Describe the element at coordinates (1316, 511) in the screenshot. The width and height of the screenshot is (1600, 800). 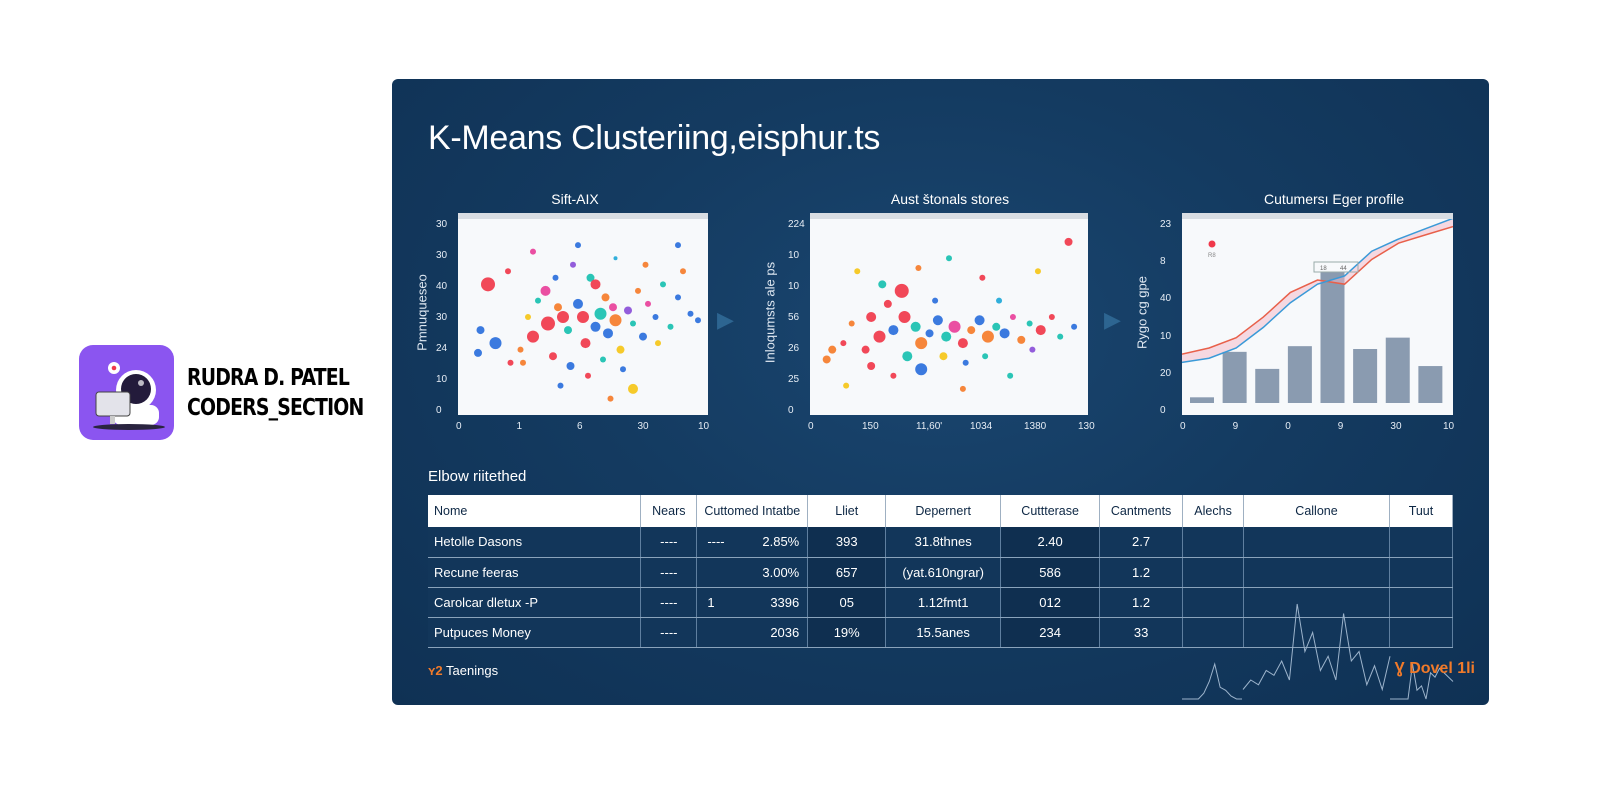
I see `col-header: Callone` at that location.